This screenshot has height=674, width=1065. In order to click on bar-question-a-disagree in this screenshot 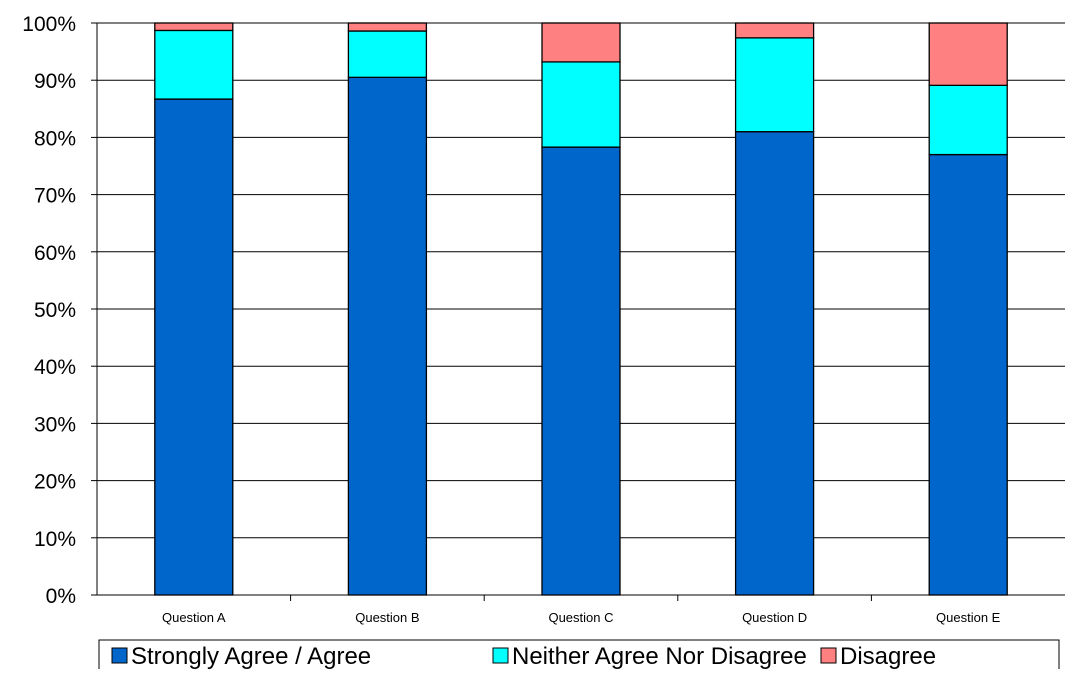, I will do `click(194, 27)`.